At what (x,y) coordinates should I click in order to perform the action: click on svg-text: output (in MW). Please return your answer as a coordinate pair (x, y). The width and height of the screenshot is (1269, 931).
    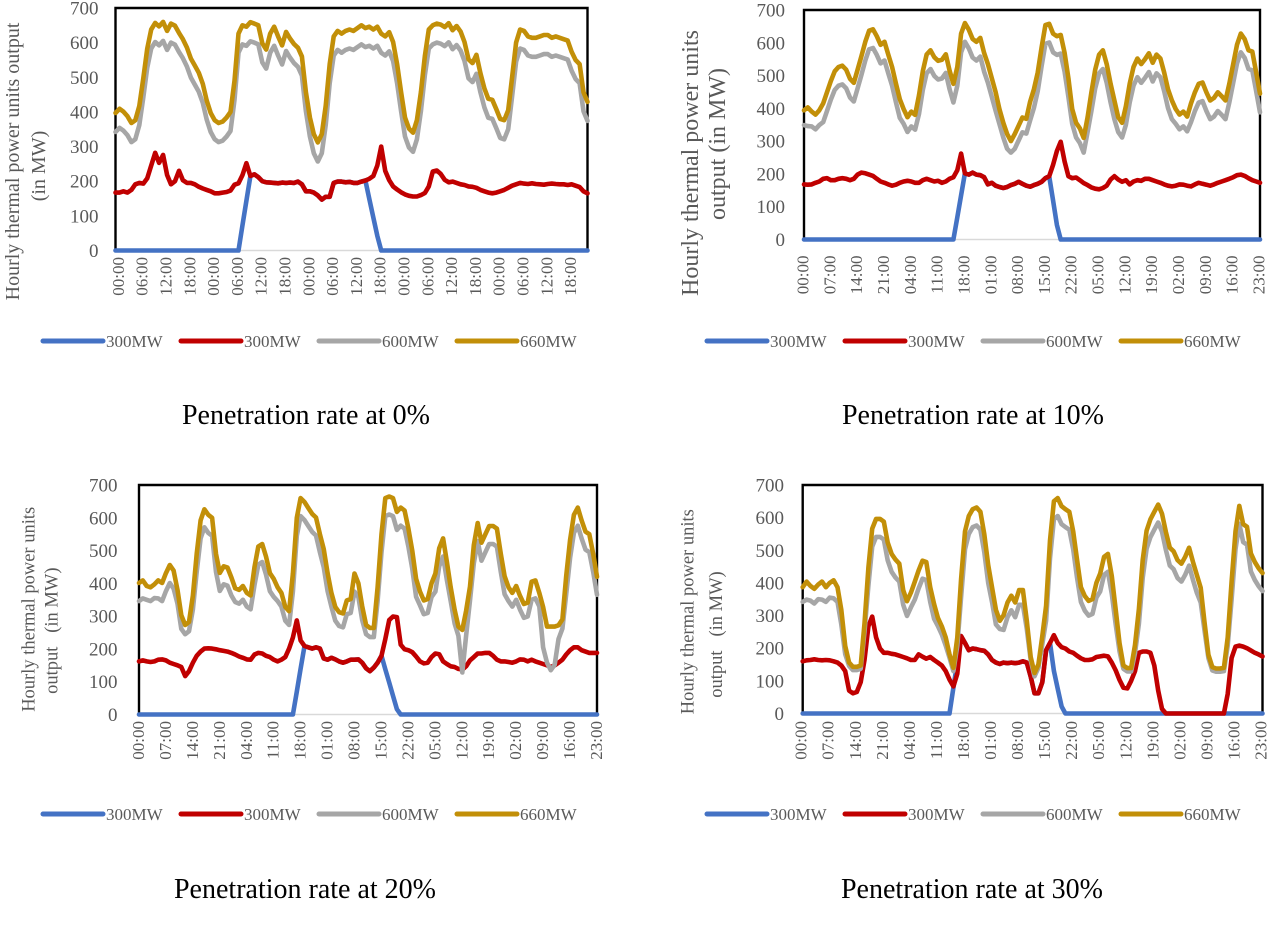
    Looking at the image, I should click on (718, 144).